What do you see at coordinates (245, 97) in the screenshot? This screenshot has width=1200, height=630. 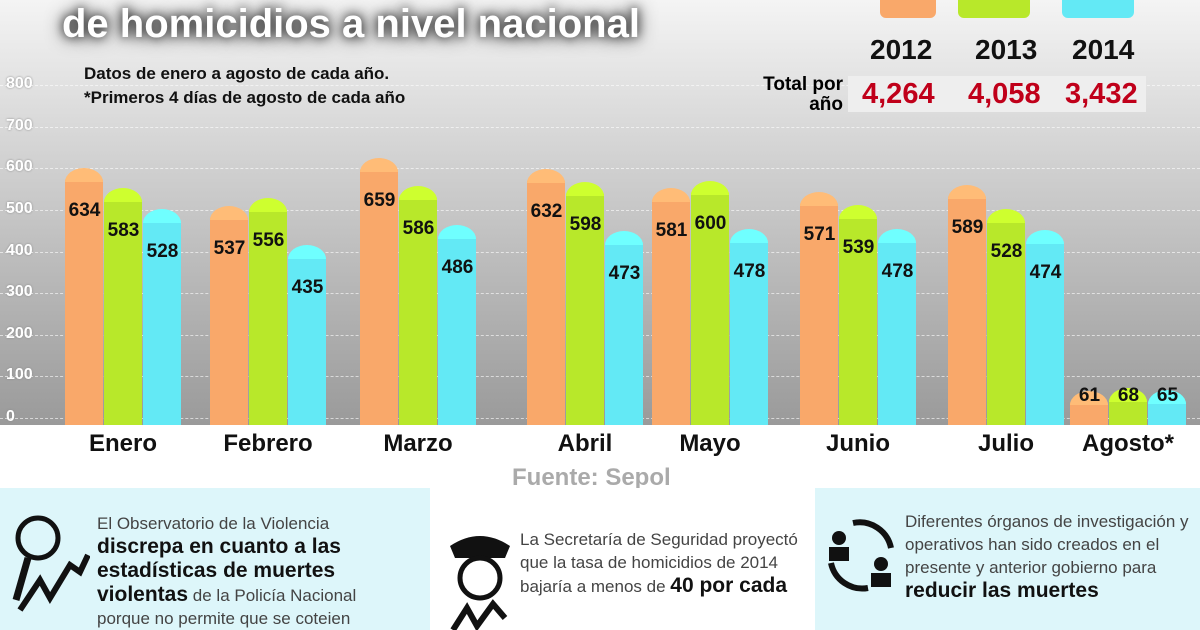 I see `note-august: *Primeros 4 días de agosto de cada año` at bounding box center [245, 97].